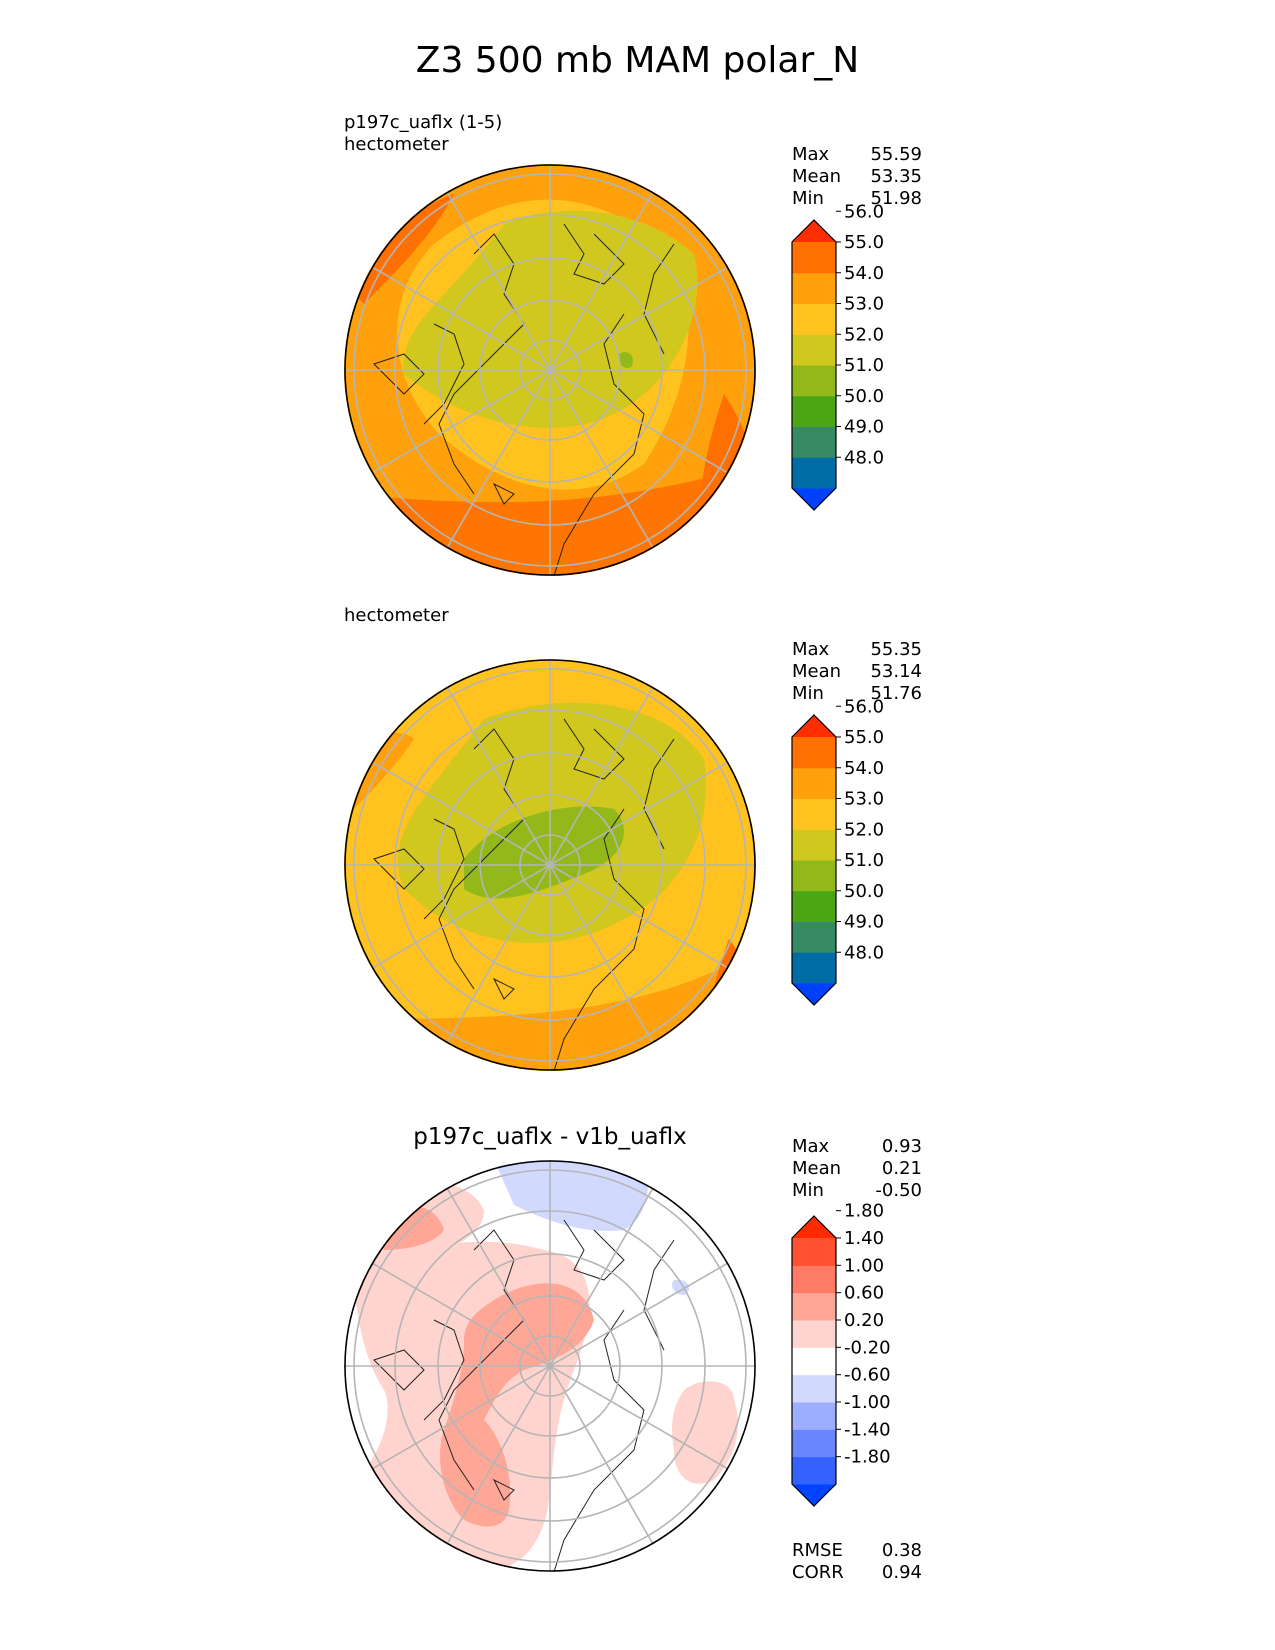  What do you see at coordinates (571, 1195) in the screenshot?
I see `contour-fill-neg-north` at bounding box center [571, 1195].